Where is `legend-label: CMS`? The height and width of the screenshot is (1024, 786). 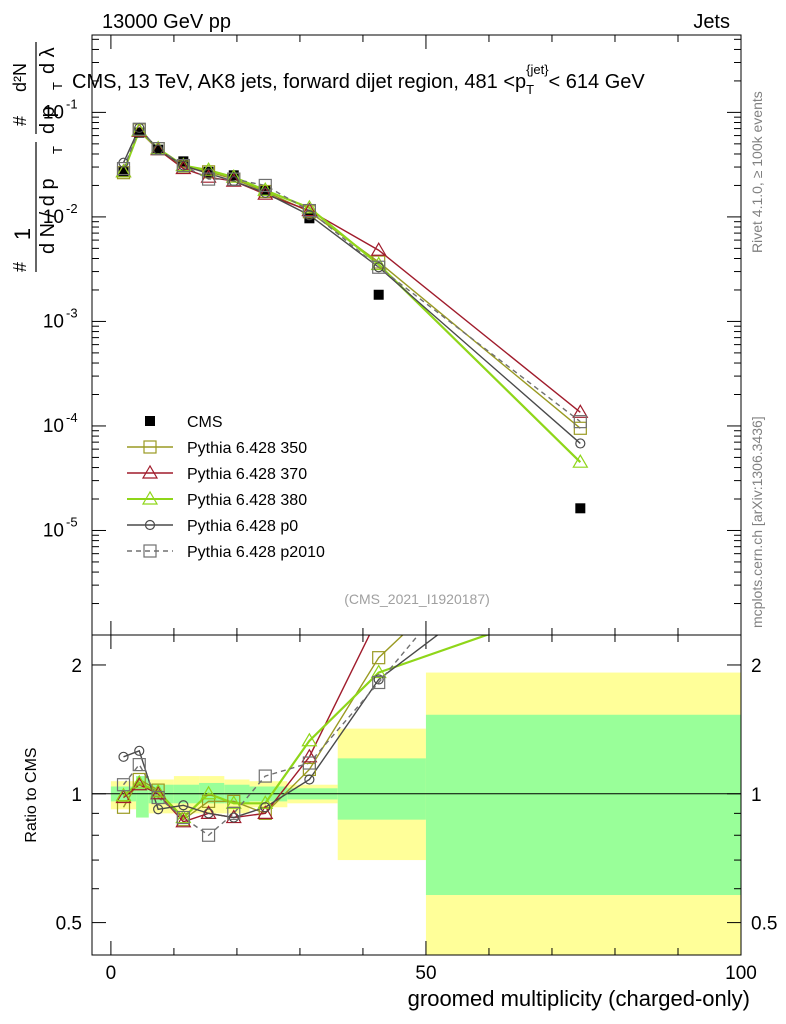 legend-label: CMS is located at coordinates (205, 422).